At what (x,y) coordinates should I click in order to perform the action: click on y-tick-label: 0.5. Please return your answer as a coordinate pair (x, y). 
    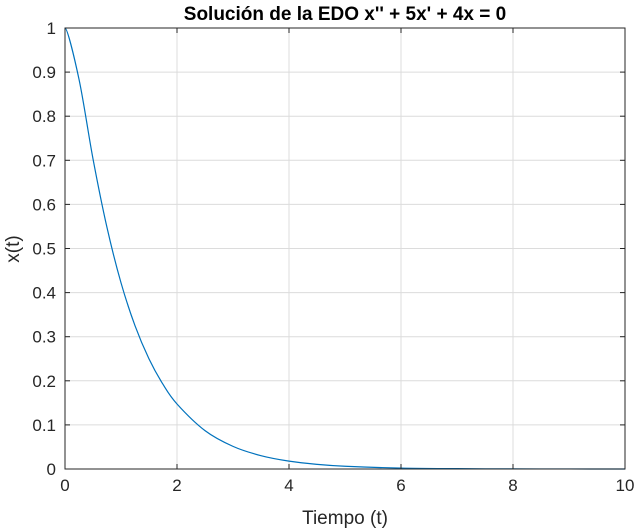
    Looking at the image, I should click on (44, 249).